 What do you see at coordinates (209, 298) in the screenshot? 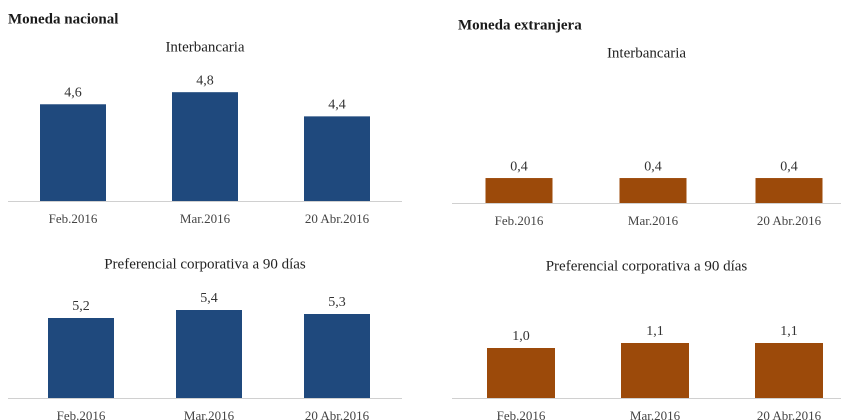
I see `value-label: 5,4` at bounding box center [209, 298].